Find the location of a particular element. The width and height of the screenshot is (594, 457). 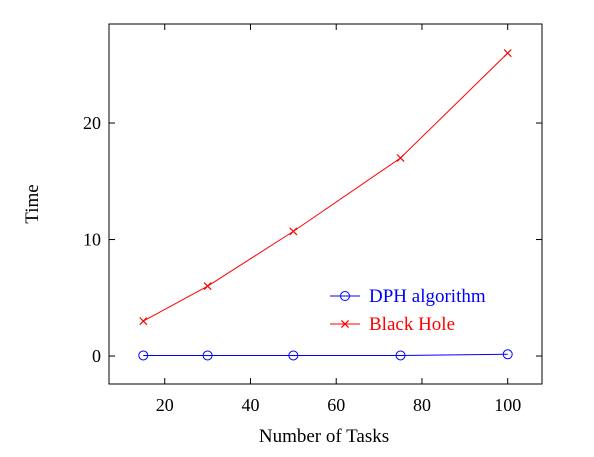

legend-label: Black Hole is located at coordinates (412, 324).